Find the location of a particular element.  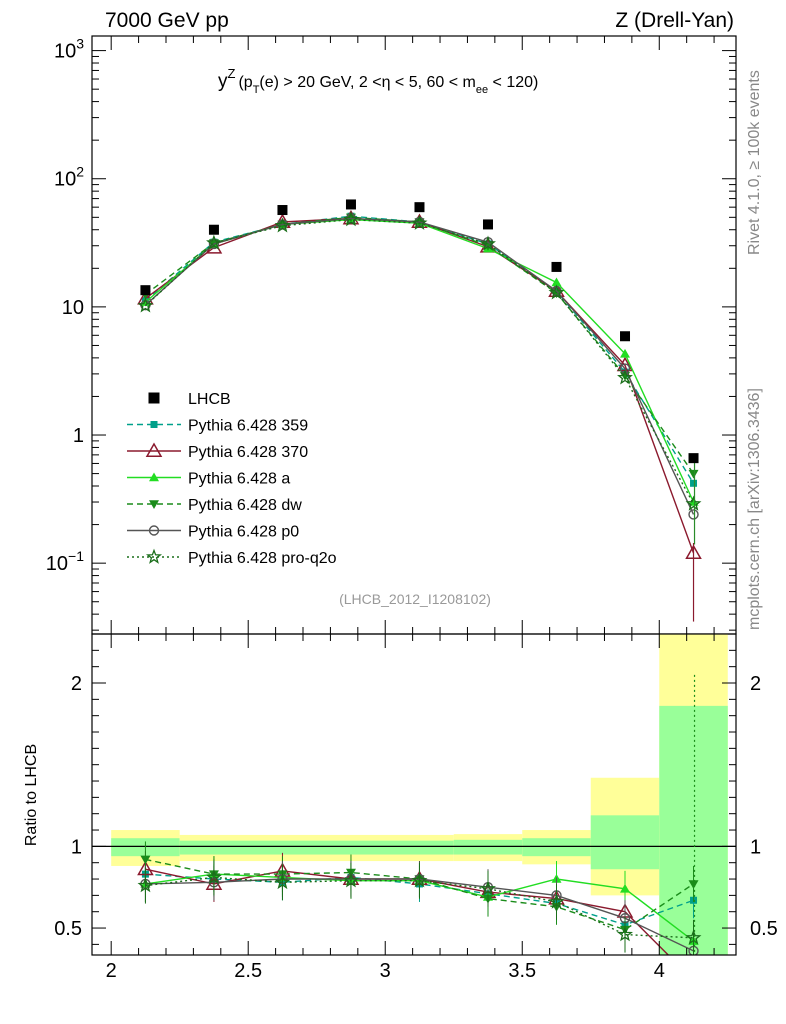

legend-label-p370: Pythia 6.428 370 is located at coordinates (248, 452).